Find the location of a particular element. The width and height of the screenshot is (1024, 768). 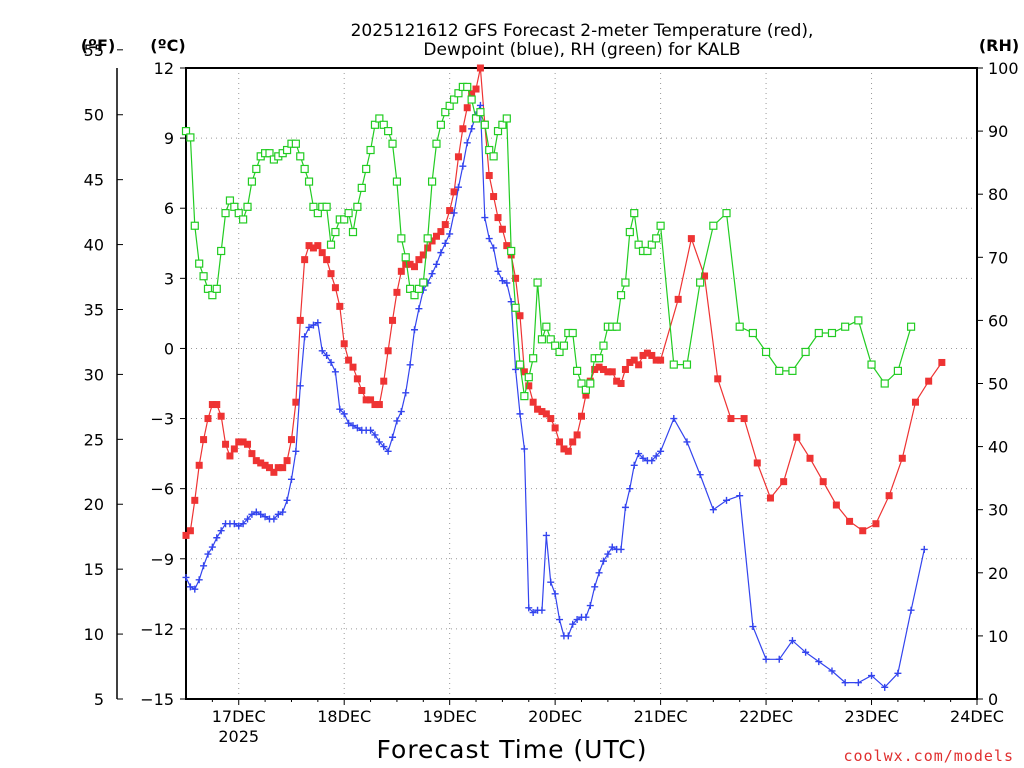

source-credit: coolwx.com/models is located at coordinates (928, 756).